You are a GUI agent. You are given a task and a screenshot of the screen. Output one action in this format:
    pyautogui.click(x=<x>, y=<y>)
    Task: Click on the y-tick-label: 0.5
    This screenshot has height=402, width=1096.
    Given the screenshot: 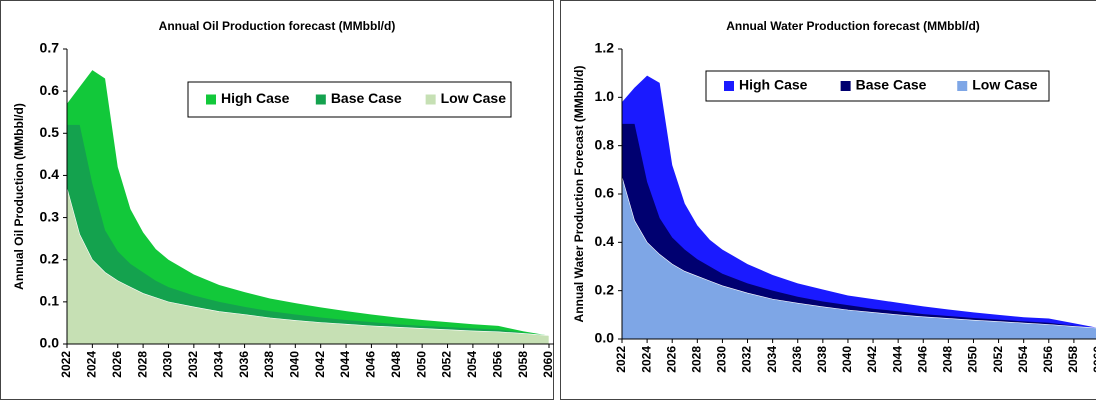 What is the action you would take?
    pyautogui.click(x=50, y=132)
    